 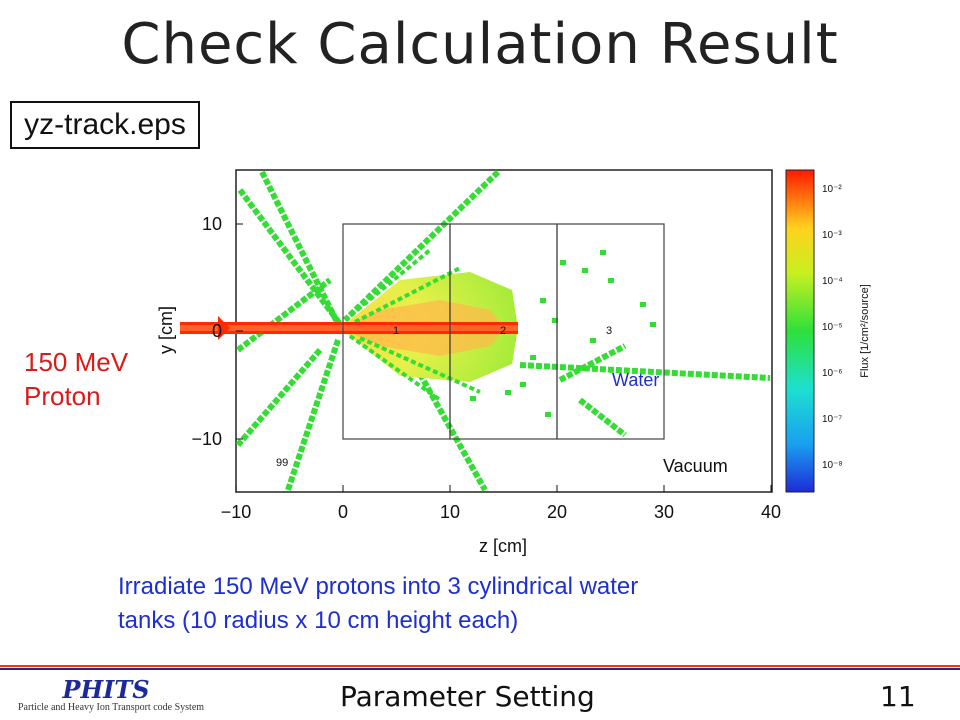 I want to click on x-tick-label: 40, so click(x=771, y=512).